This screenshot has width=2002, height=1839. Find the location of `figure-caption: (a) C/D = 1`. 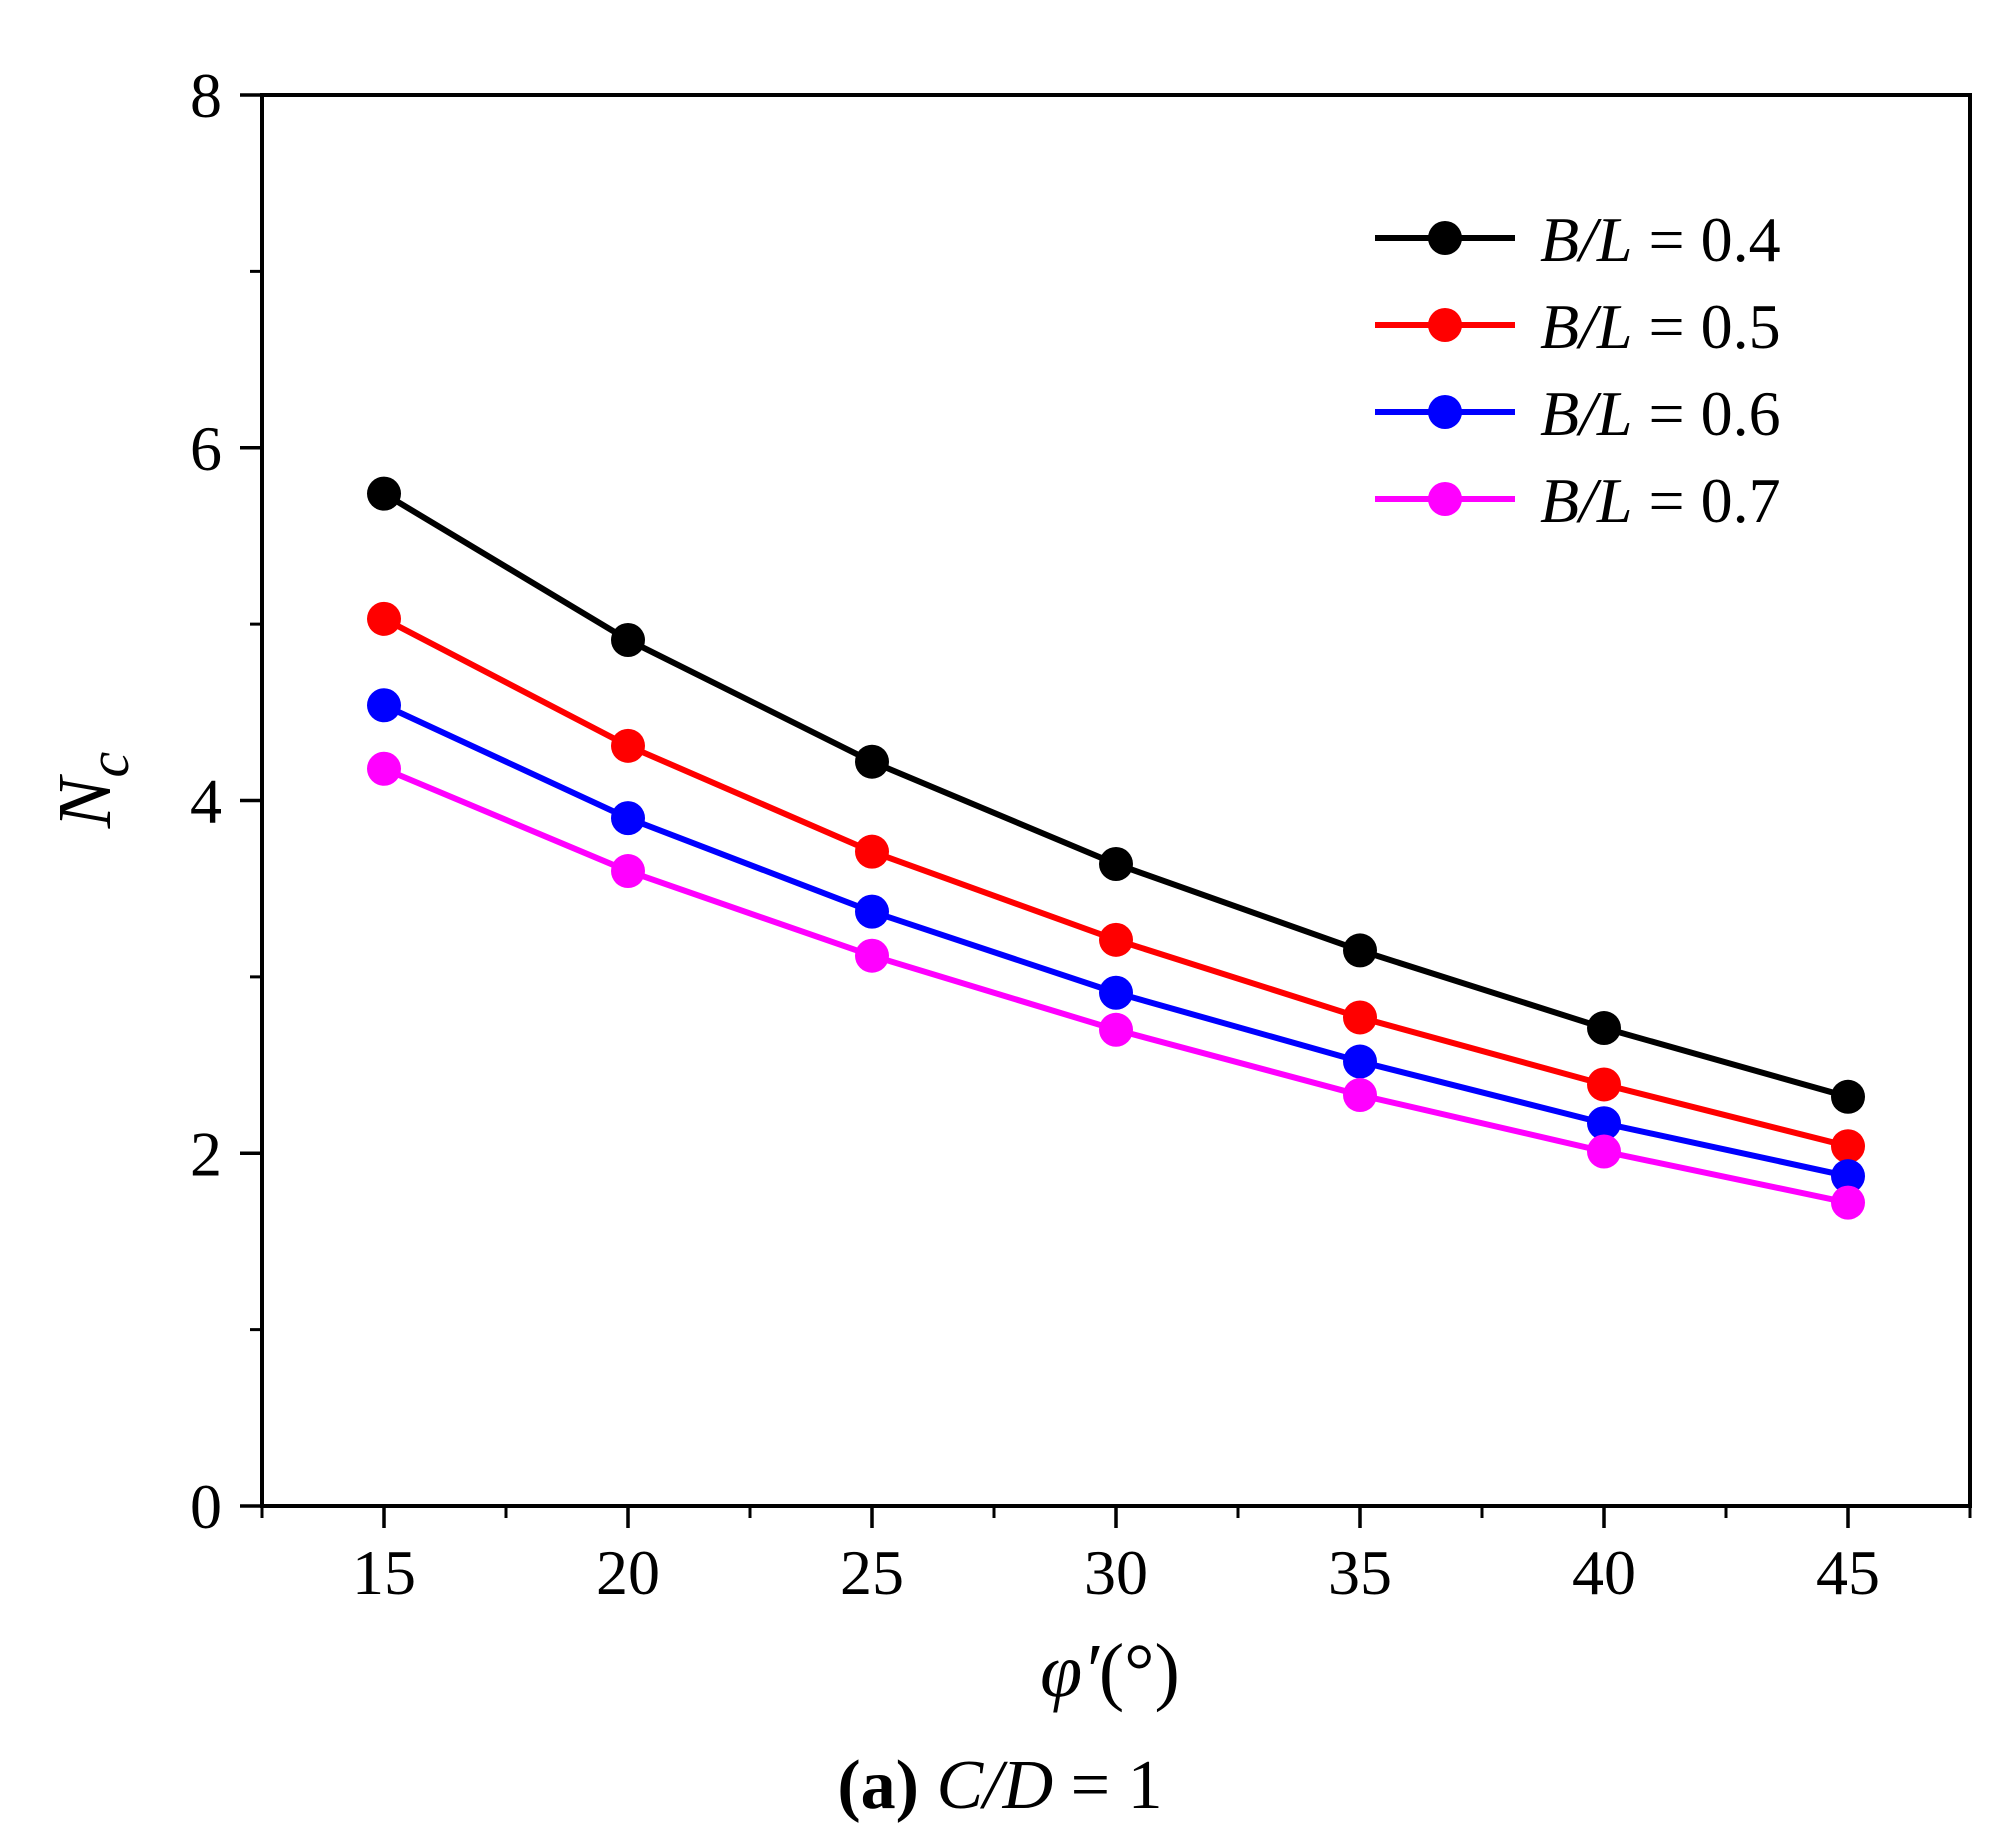

figure-caption: (a) C/D = 1 is located at coordinates (999, 1785).